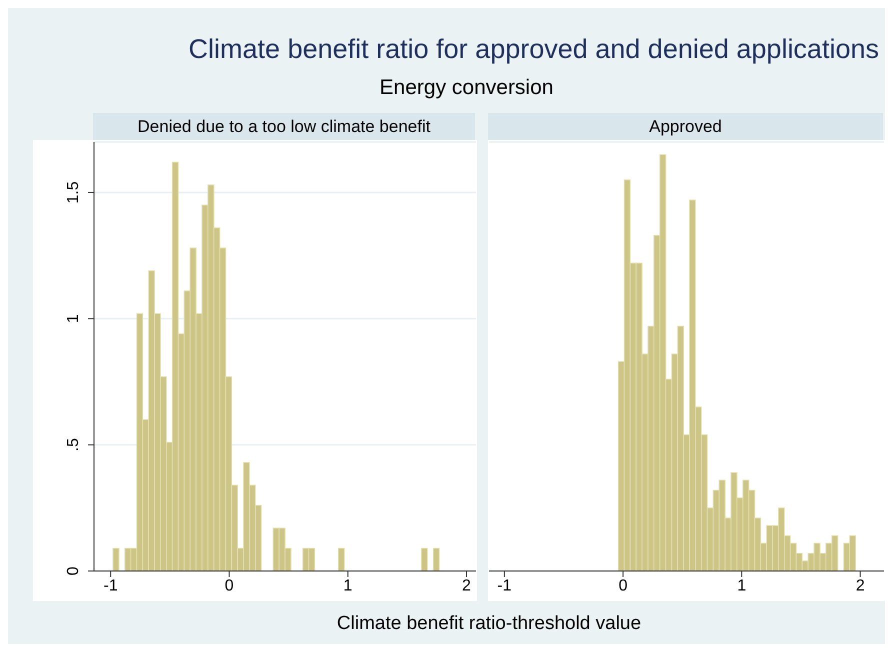 Image resolution: width=893 pixels, height=655 pixels. What do you see at coordinates (73, 319) in the screenshot?
I see `y-tick-label: 1` at bounding box center [73, 319].